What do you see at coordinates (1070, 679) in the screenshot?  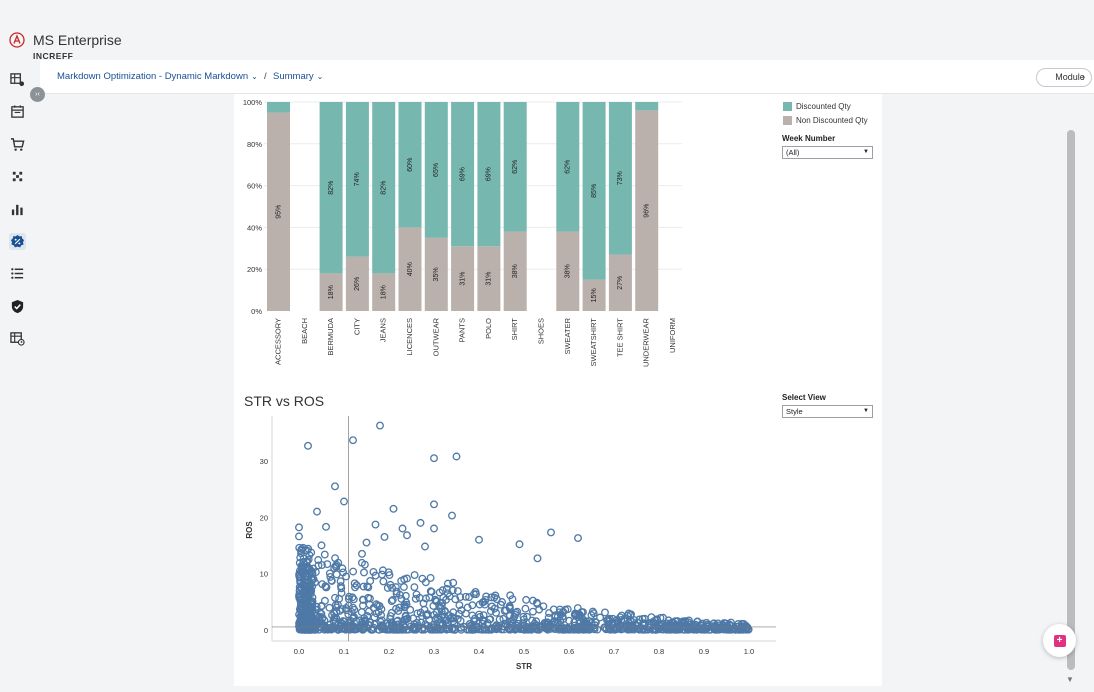 I see `scroll-down-arrow-icon: ▼` at bounding box center [1070, 679].